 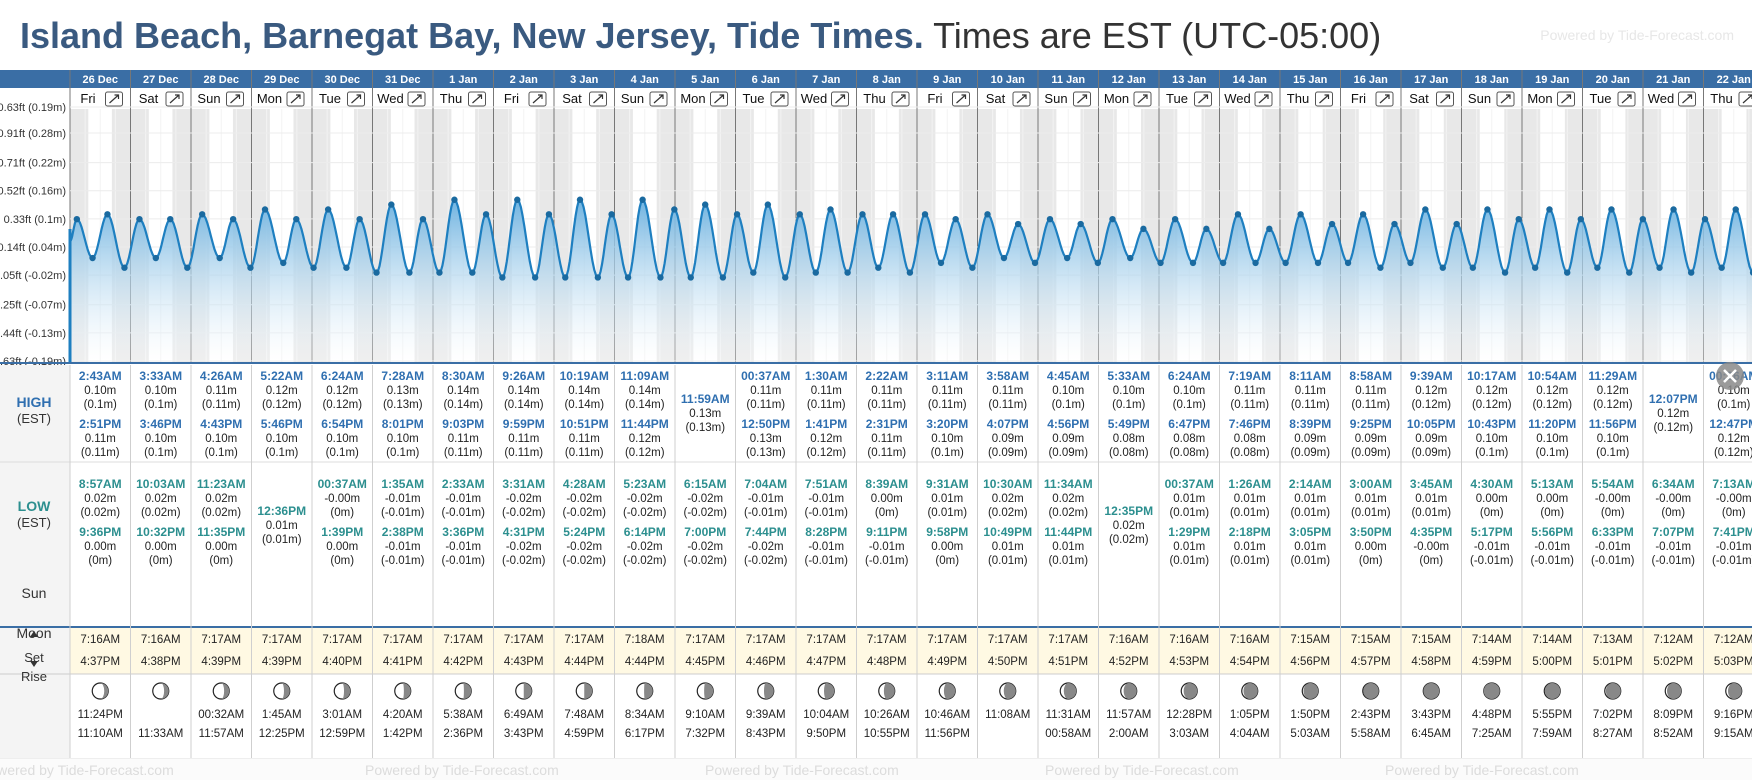 I want to click on high-height: 0.10m, so click(x=342, y=439).